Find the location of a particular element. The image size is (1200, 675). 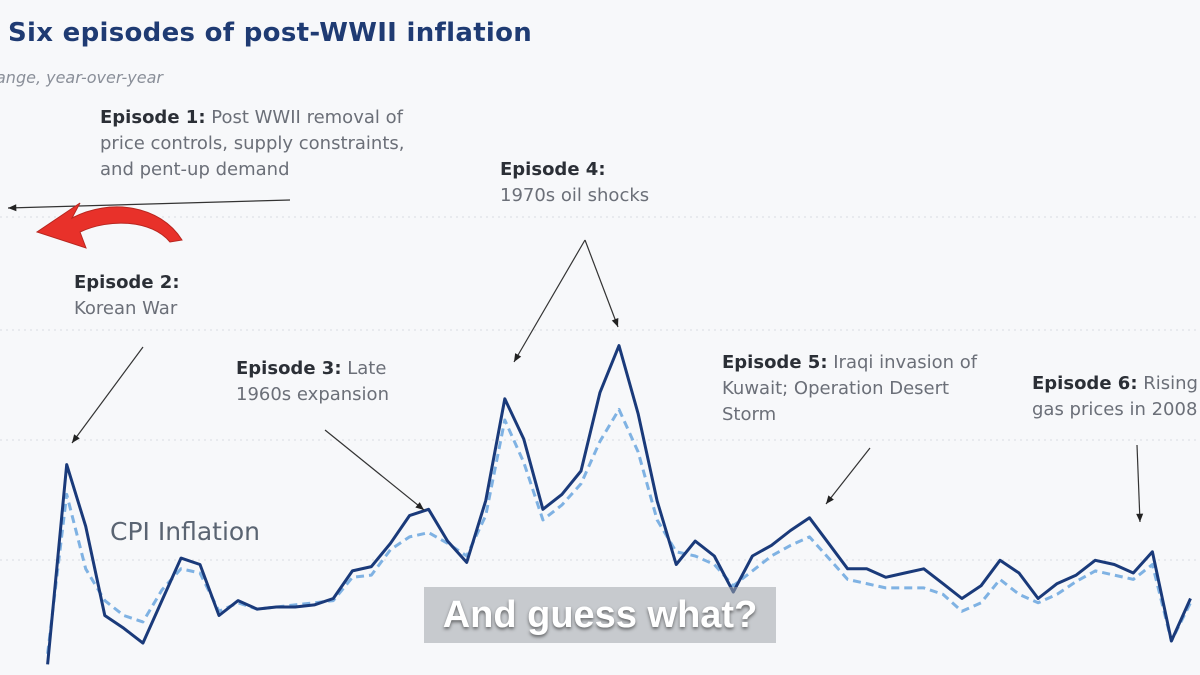

episode-3-line-1: Late is located at coordinates (367, 368).